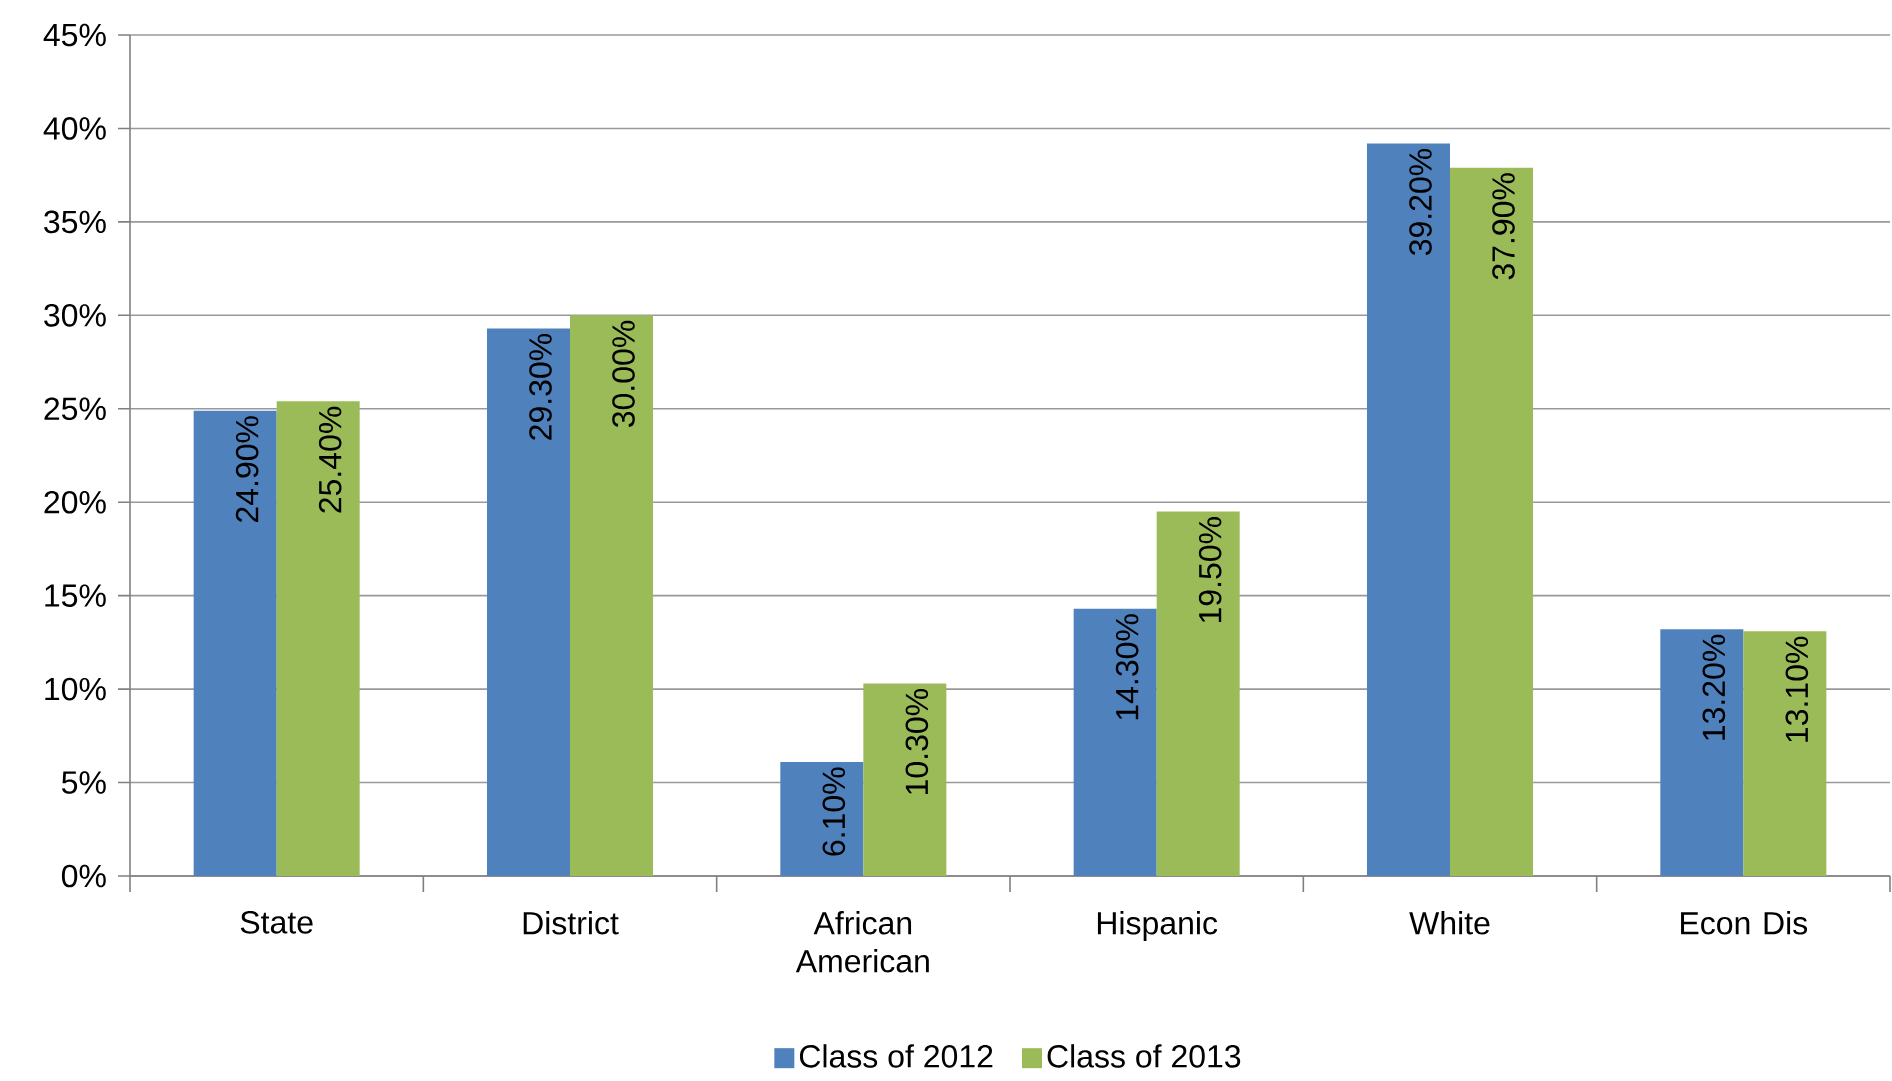  I want to click on x-tick-label: District, so click(571, 923).